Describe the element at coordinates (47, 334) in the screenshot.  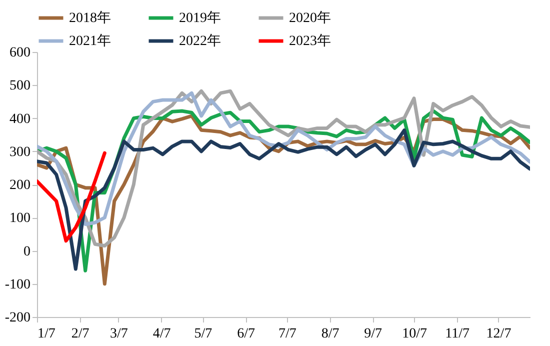
I see `x-tick-label: 1/7` at that location.